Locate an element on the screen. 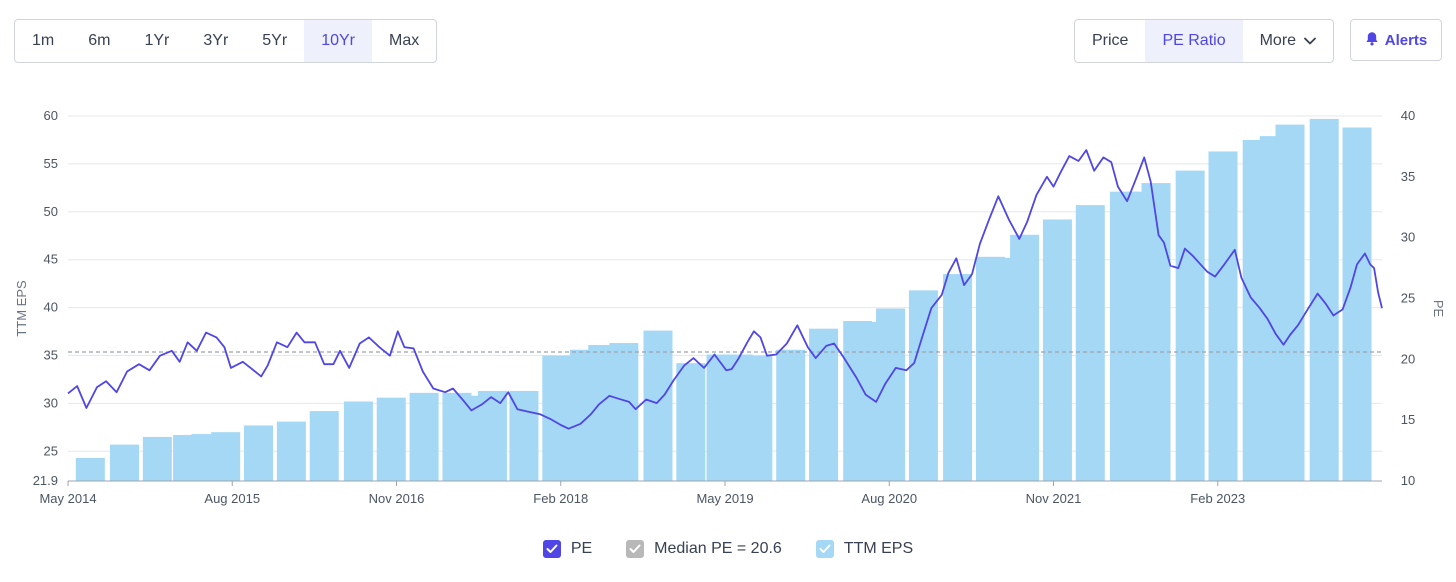 This screenshot has height=582, width=1456. range-button-3yr: 3Yr is located at coordinates (216, 40).